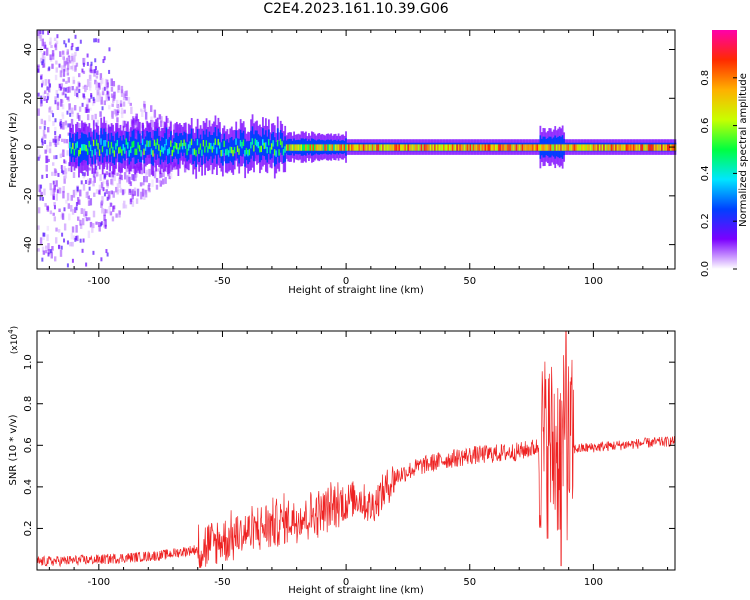 The image size is (750, 600). Describe the element at coordinates (356, 9) in the screenshot. I see `figure-title: C2E4.2023.161.10.39.G06` at that location.